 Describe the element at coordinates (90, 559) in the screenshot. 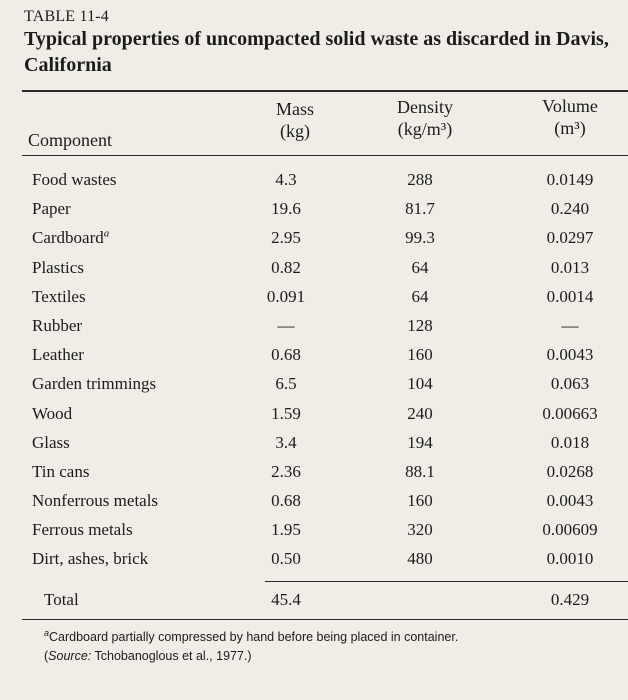

I see `cell-component-text: Dirt, ashes, brick` at that location.